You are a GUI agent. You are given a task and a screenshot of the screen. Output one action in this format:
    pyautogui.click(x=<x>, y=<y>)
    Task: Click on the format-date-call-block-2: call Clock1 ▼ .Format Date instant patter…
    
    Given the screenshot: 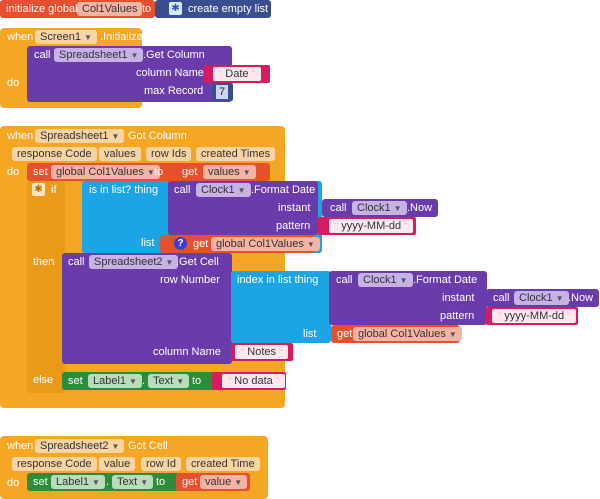 What is the action you would take?
    pyautogui.click(x=408, y=298)
    